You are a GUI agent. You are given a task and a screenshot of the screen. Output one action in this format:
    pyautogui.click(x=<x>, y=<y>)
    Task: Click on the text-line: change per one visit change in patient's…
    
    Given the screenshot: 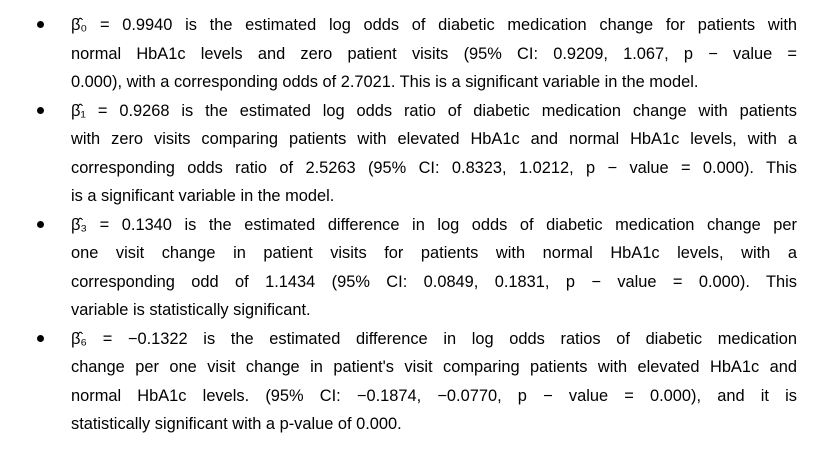 What is the action you would take?
    pyautogui.click(x=434, y=367)
    